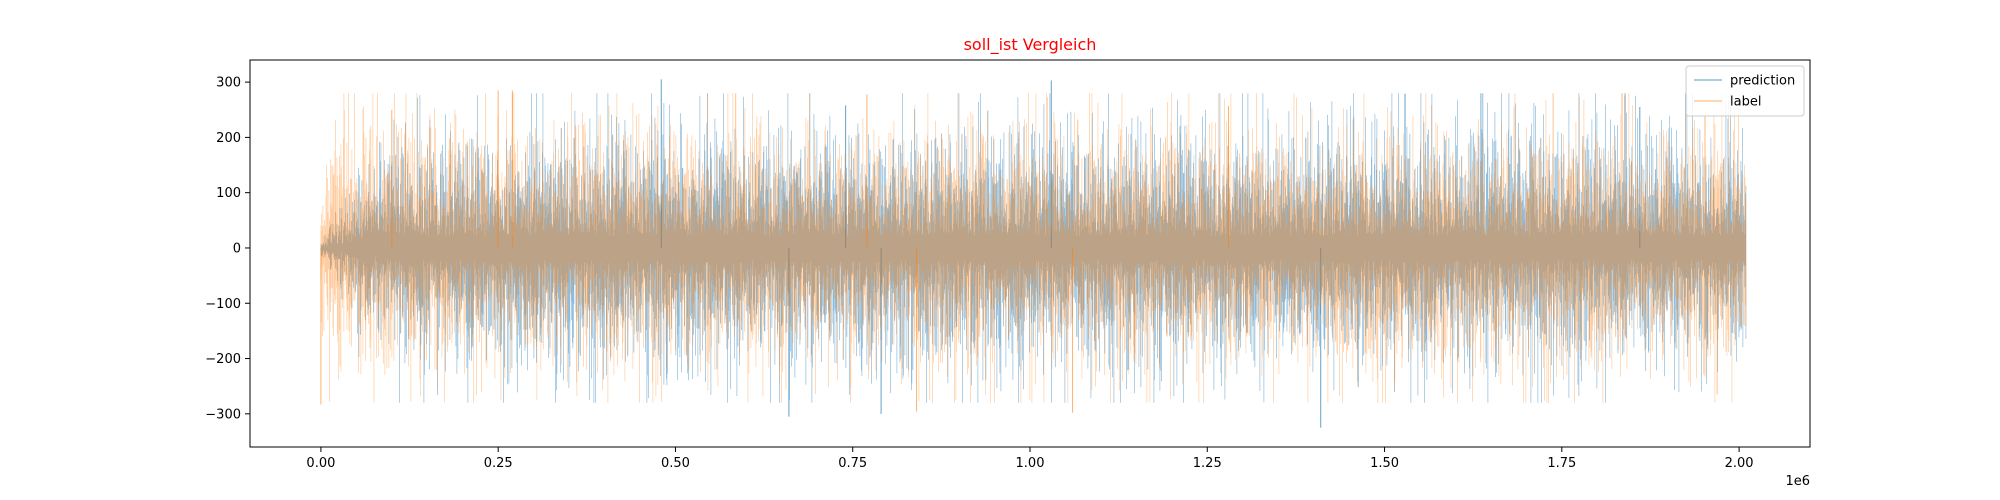 This screenshot has height=500, width=2000. I want to click on y-tick-label: −100, so click(223, 304).